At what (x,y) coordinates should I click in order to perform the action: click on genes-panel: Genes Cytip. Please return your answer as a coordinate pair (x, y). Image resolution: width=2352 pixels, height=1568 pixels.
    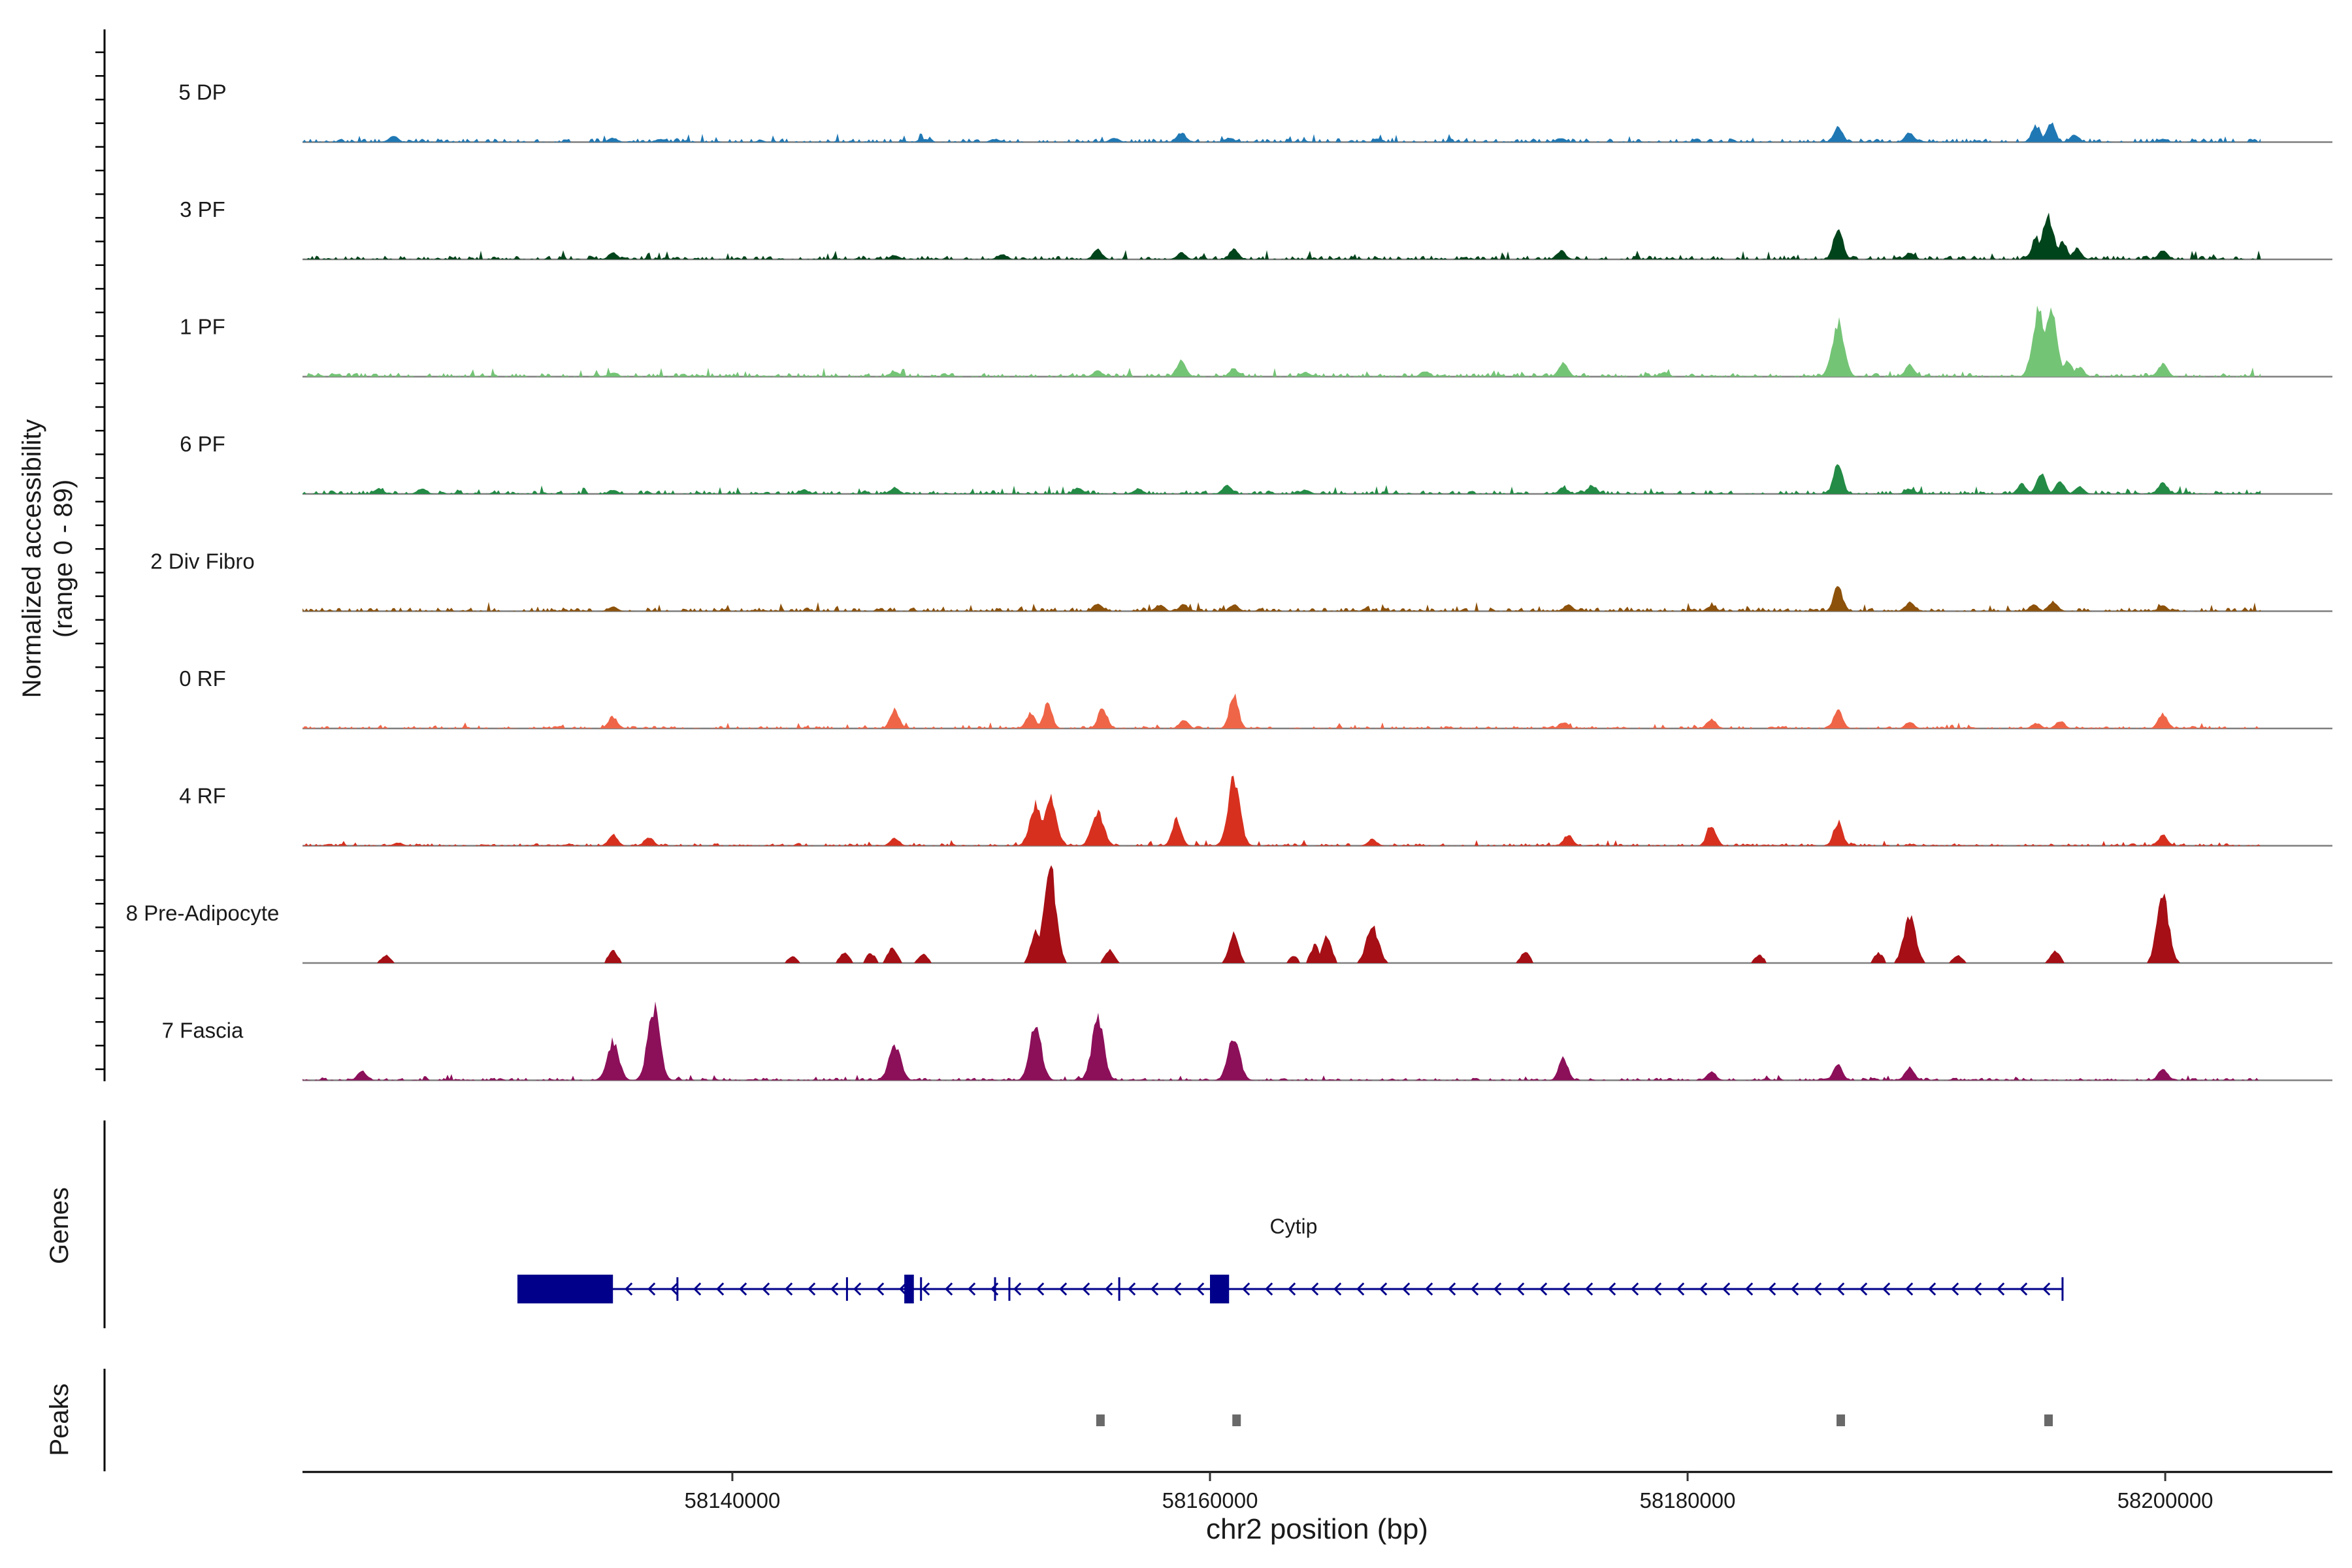
    Looking at the image, I should click on (1054, 1224).